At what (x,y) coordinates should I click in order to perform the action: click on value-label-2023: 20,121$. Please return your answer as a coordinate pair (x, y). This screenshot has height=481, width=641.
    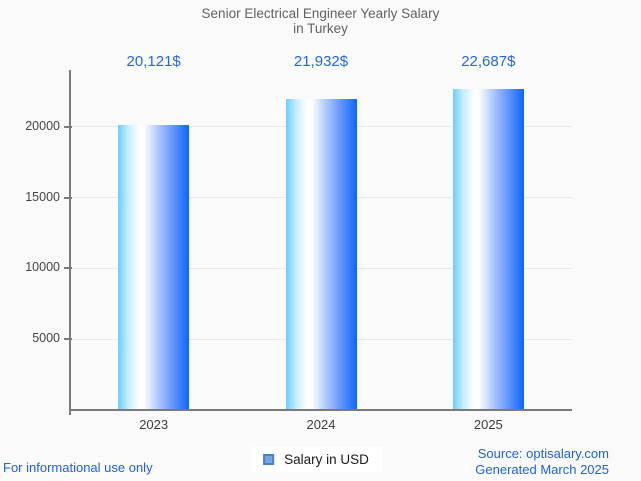
    Looking at the image, I should click on (153, 61).